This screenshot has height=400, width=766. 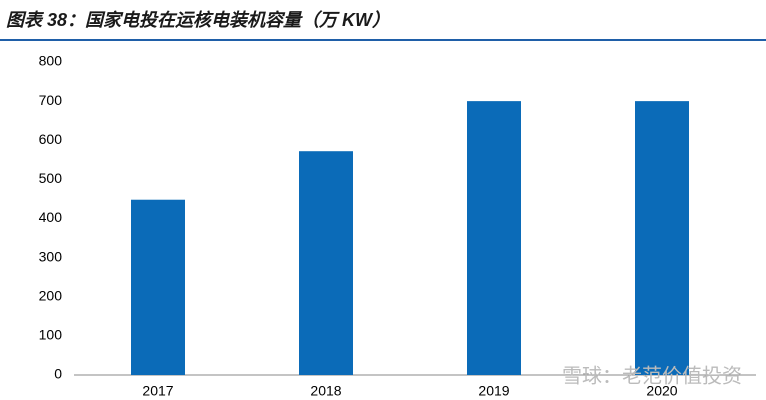 I want to click on y-tick-label: 400, so click(x=51, y=217).